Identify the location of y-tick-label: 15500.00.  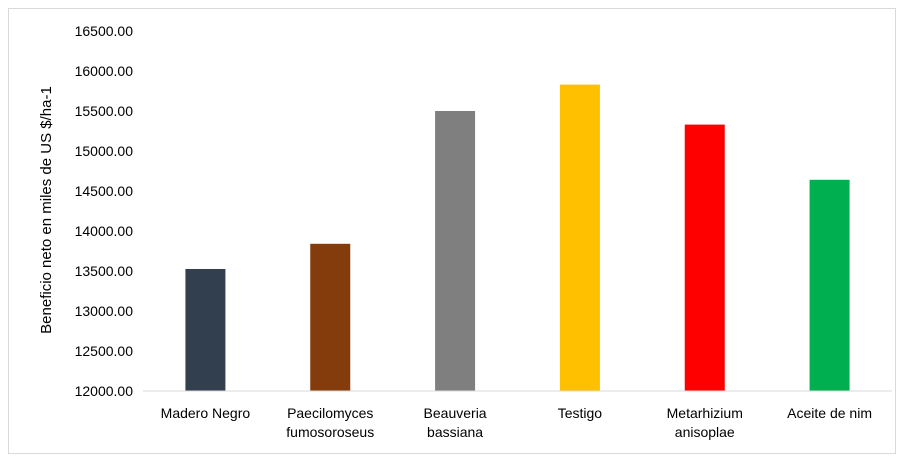
(104, 111).